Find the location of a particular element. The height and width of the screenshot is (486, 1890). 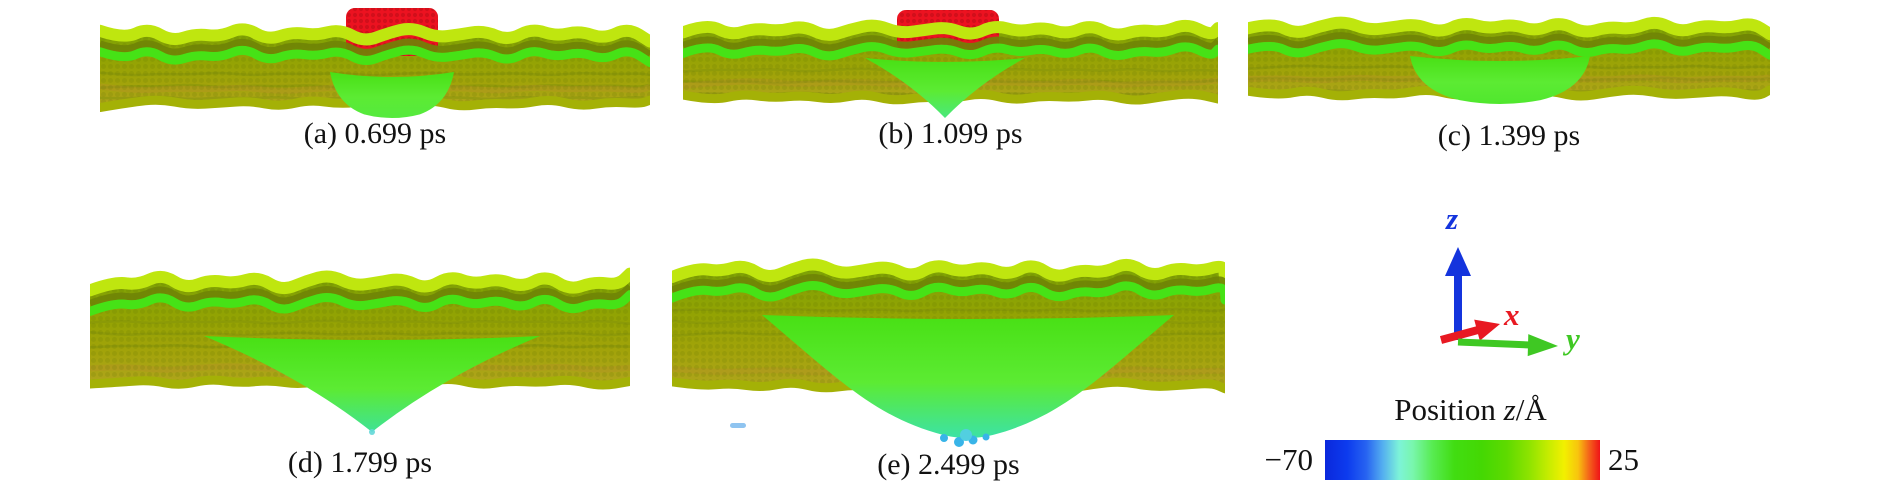

panel-label-b: (b) 1.099 ps is located at coordinates (950, 133).